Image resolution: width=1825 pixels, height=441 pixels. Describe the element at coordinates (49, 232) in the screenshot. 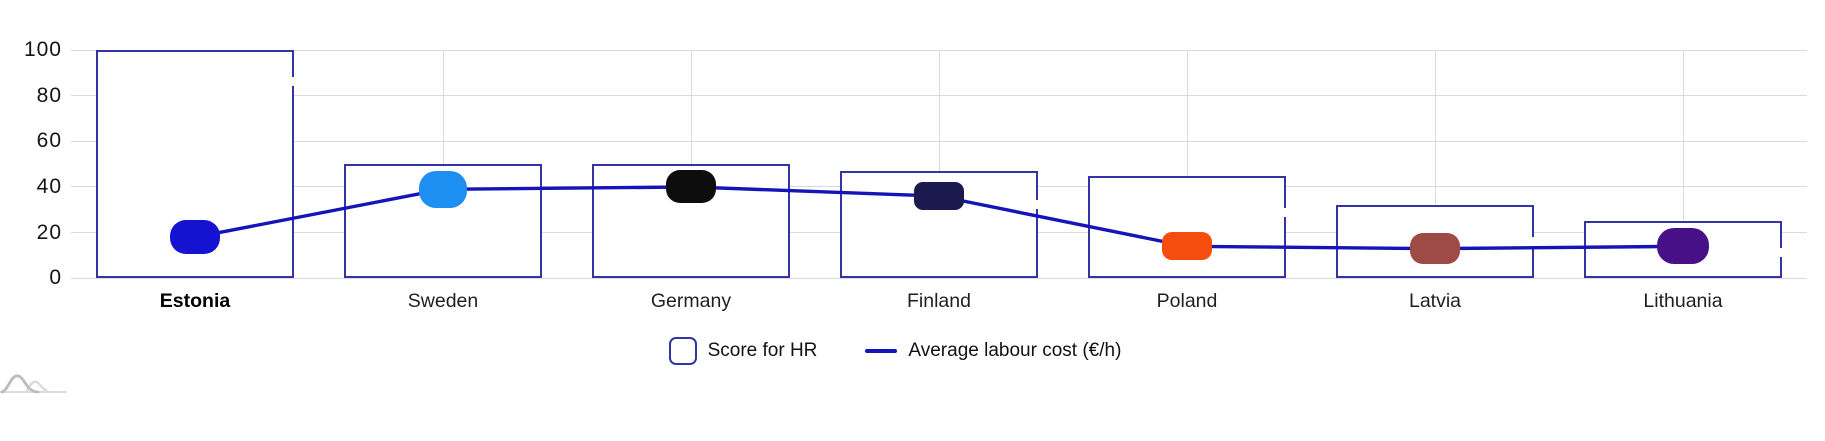

I see `y-axis-tick-label: 20` at that location.